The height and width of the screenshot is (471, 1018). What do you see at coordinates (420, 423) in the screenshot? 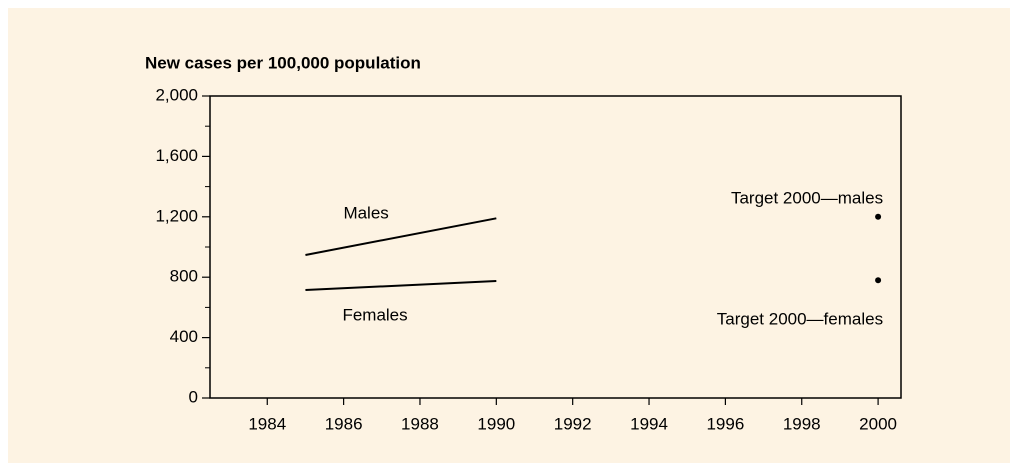
I see `x-tick-label: 1988` at bounding box center [420, 423].